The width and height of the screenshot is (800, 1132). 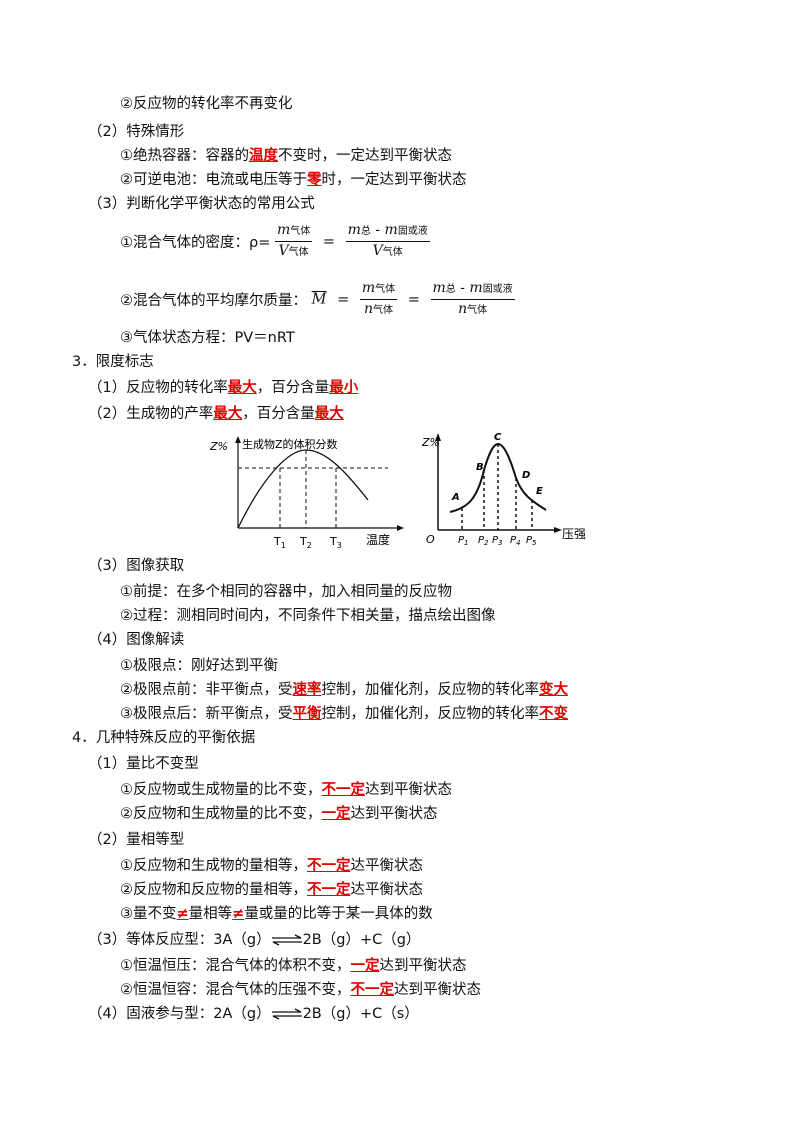 What do you see at coordinates (463, 541) in the screenshot?
I see `tick-label: P1` at bounding box center [463, 541].